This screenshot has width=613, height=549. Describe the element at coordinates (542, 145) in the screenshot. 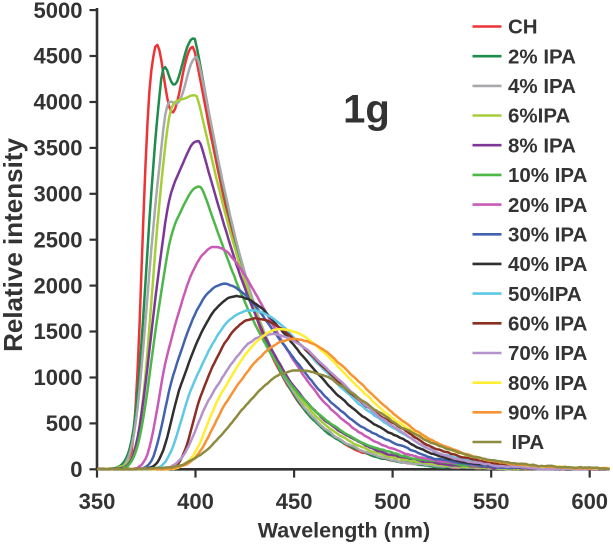

I see `svg-text: 8% IPA` at that location.